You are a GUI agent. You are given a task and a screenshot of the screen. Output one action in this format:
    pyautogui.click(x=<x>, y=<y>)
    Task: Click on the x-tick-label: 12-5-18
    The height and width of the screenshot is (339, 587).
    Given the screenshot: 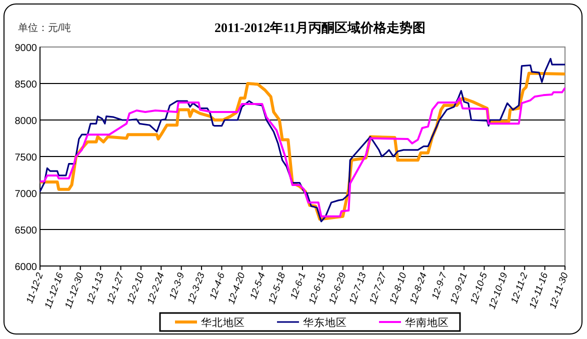 What is the action you would take?
    pyautogui.click(x=277, y=288)
    